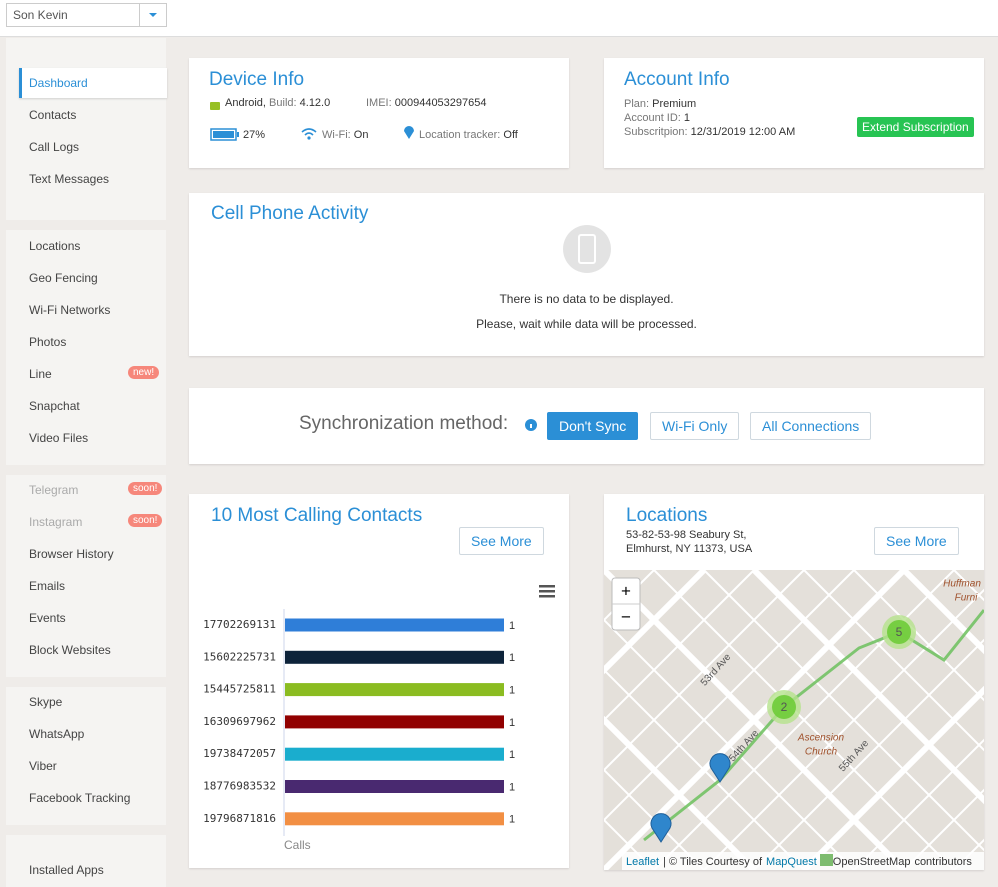 The height and width of the screenshot is (887, 998). I want to click on user-name: Son Kevin, so click(40, 15).